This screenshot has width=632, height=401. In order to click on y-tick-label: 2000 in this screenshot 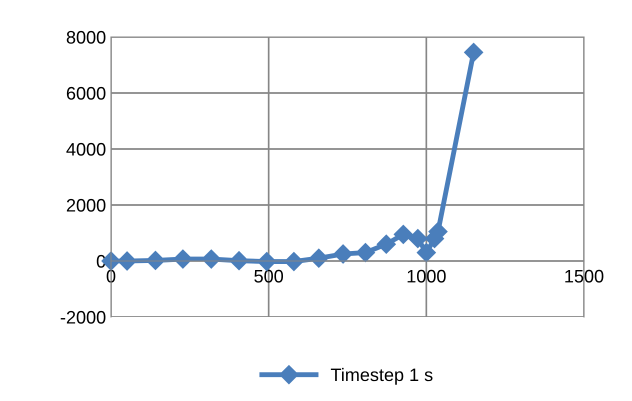, I will do `click(86, 205)`.